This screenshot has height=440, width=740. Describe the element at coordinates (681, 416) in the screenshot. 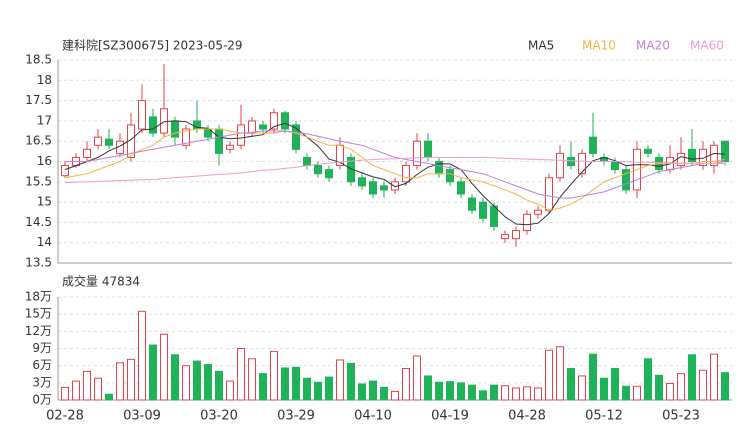

I see `x-tick-label: 05-23` at that location.